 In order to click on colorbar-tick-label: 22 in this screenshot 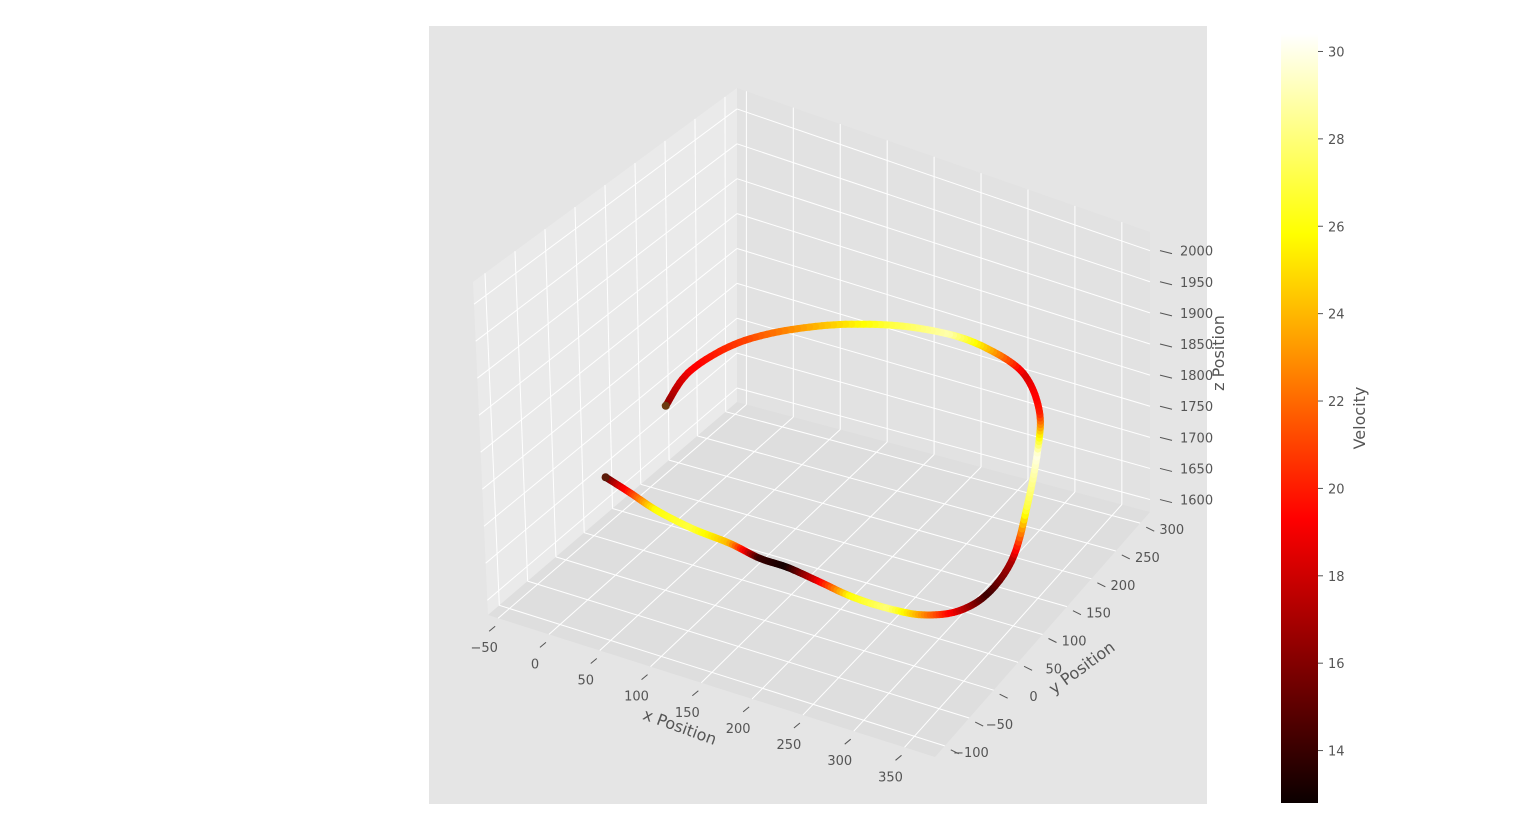, I will do `click(1336, 402)`.